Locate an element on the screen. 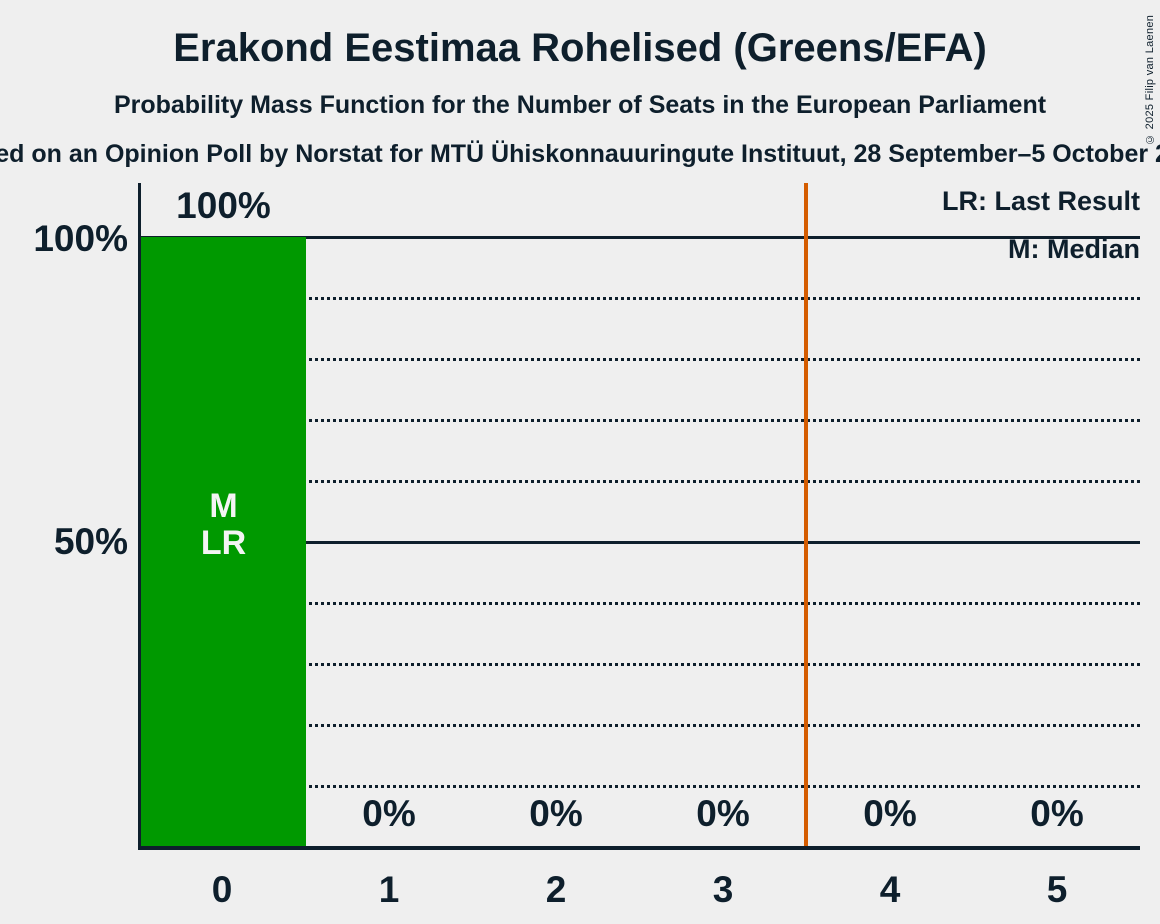  bar-value-label-0: 100% is located at coordinates (223, 205).